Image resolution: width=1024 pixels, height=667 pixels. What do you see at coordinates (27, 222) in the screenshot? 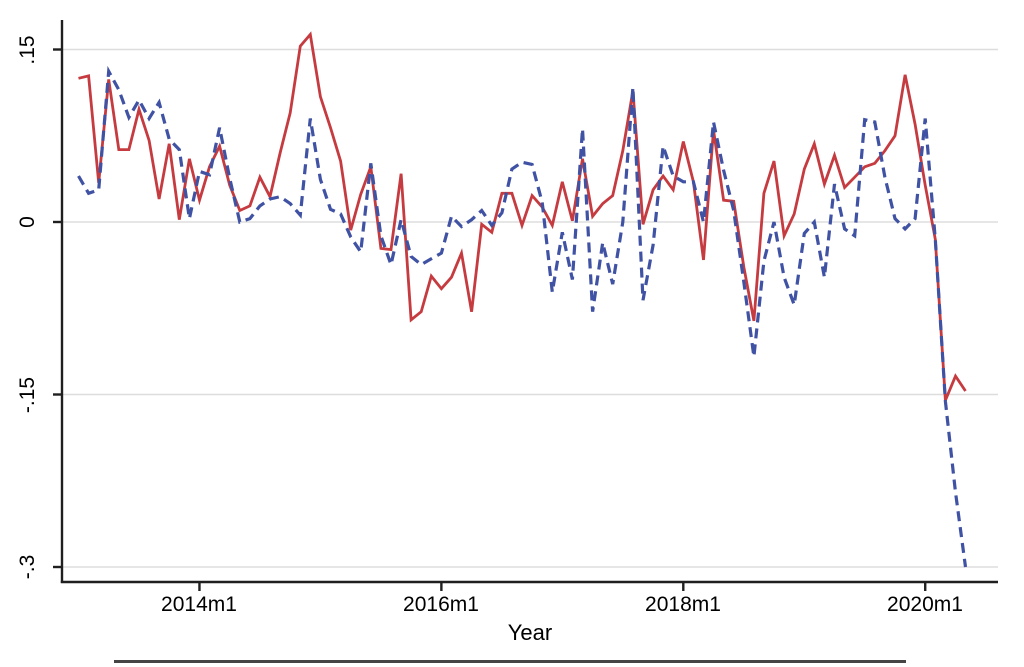
I see `y-tick-label-0: 0` at bounding box center [27, 222].